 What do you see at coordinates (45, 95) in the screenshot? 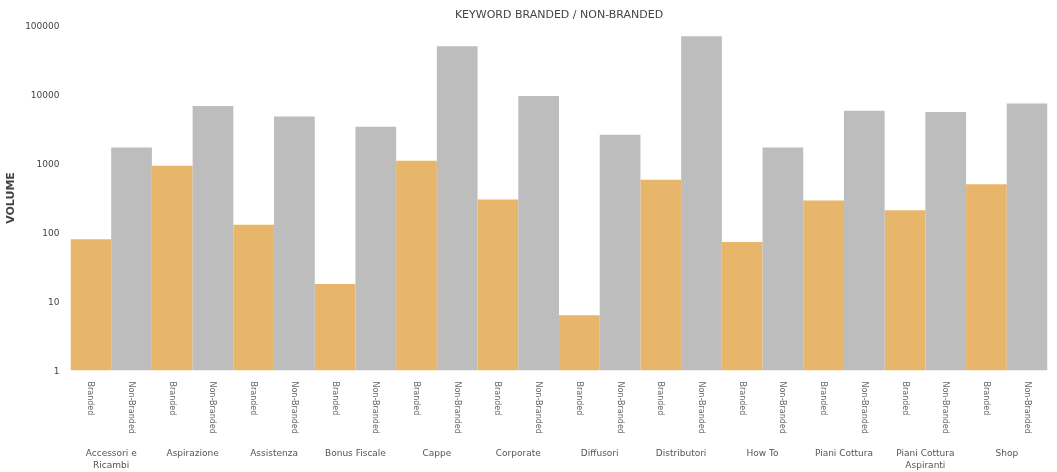
I see `y-tick-label: 10000` at bounding box center [45, 95].